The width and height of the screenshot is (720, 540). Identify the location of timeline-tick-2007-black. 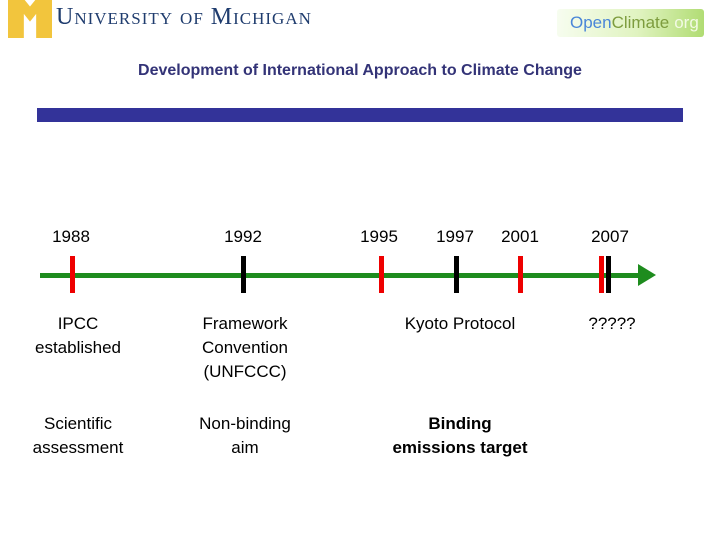
(608, 274).